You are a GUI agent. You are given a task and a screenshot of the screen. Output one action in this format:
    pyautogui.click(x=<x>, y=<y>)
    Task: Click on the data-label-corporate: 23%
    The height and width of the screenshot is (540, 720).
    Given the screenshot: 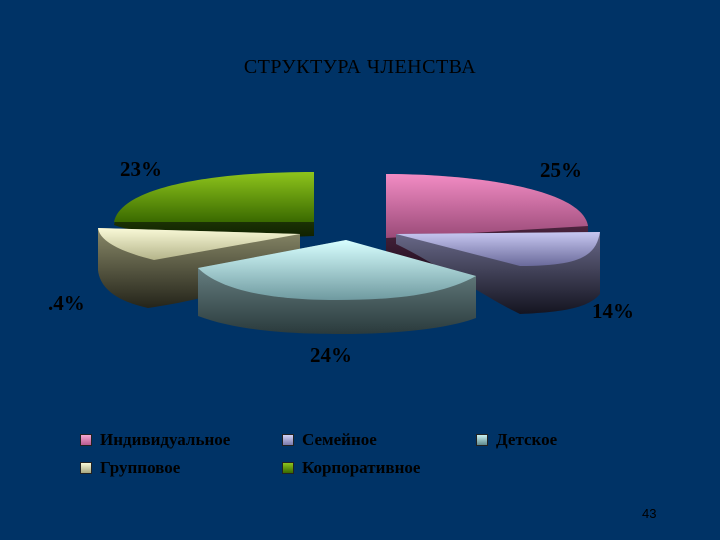 What is the action you would take?
    pyautogui.click(x=141, y=169)
    